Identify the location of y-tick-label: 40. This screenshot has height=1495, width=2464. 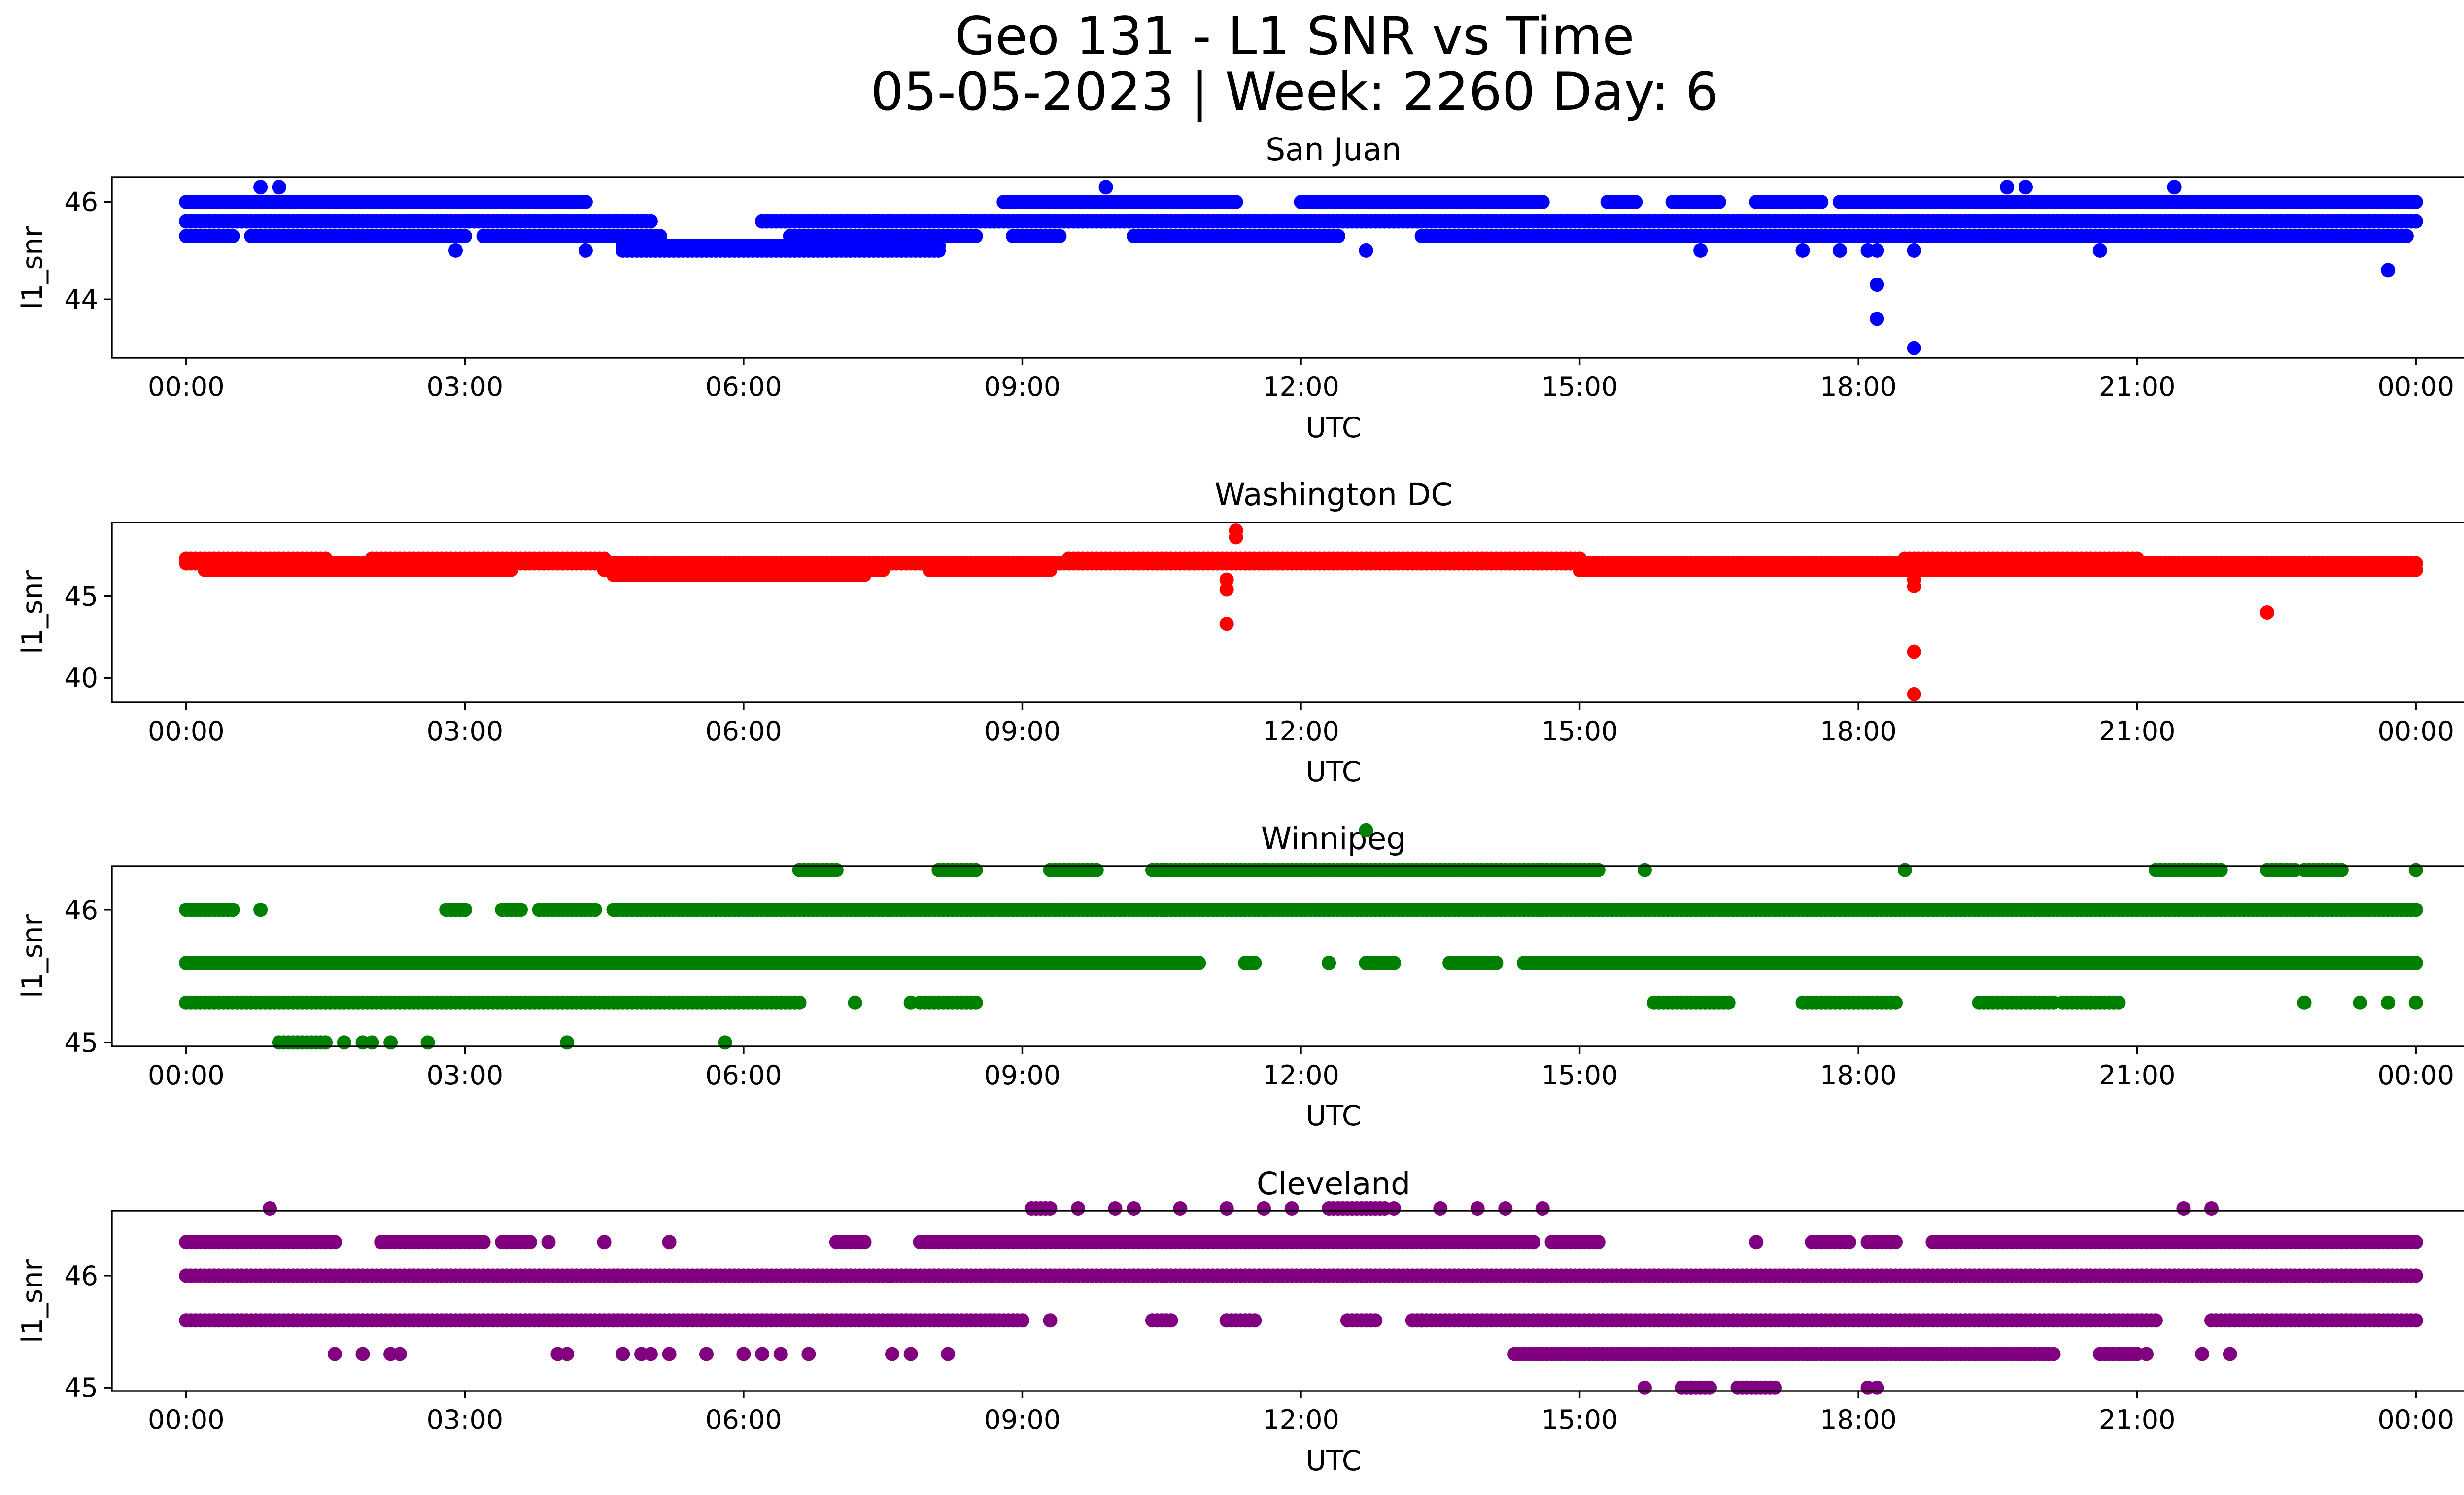
(81, 678).